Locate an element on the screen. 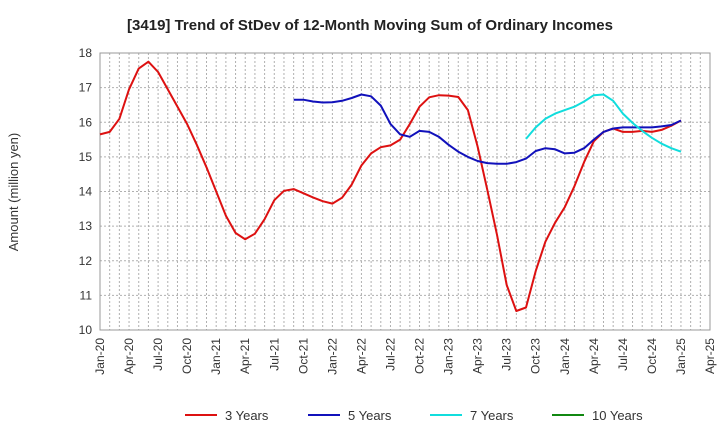 Image resolution: width=720 pixels, height=440 pixels. x-tick-label: Jan-23 is located at coordinates (449, 356).